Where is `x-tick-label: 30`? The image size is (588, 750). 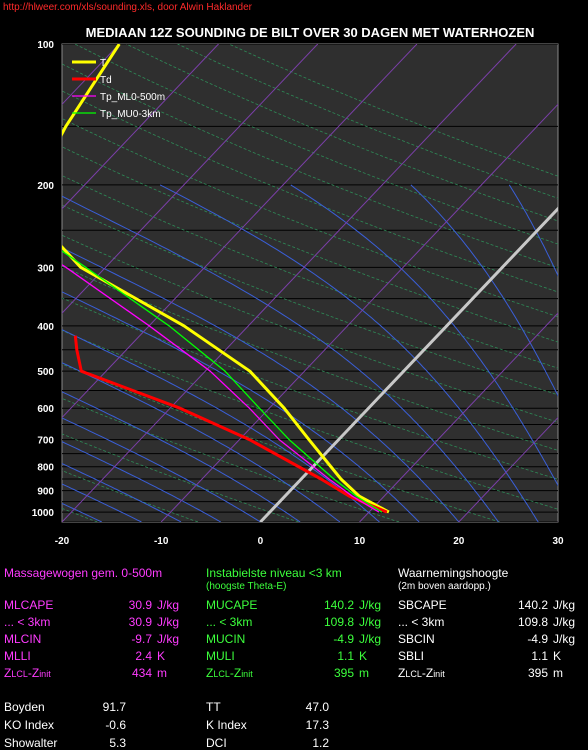 x-tick-label: 30 is located at coordinates (558, 541).